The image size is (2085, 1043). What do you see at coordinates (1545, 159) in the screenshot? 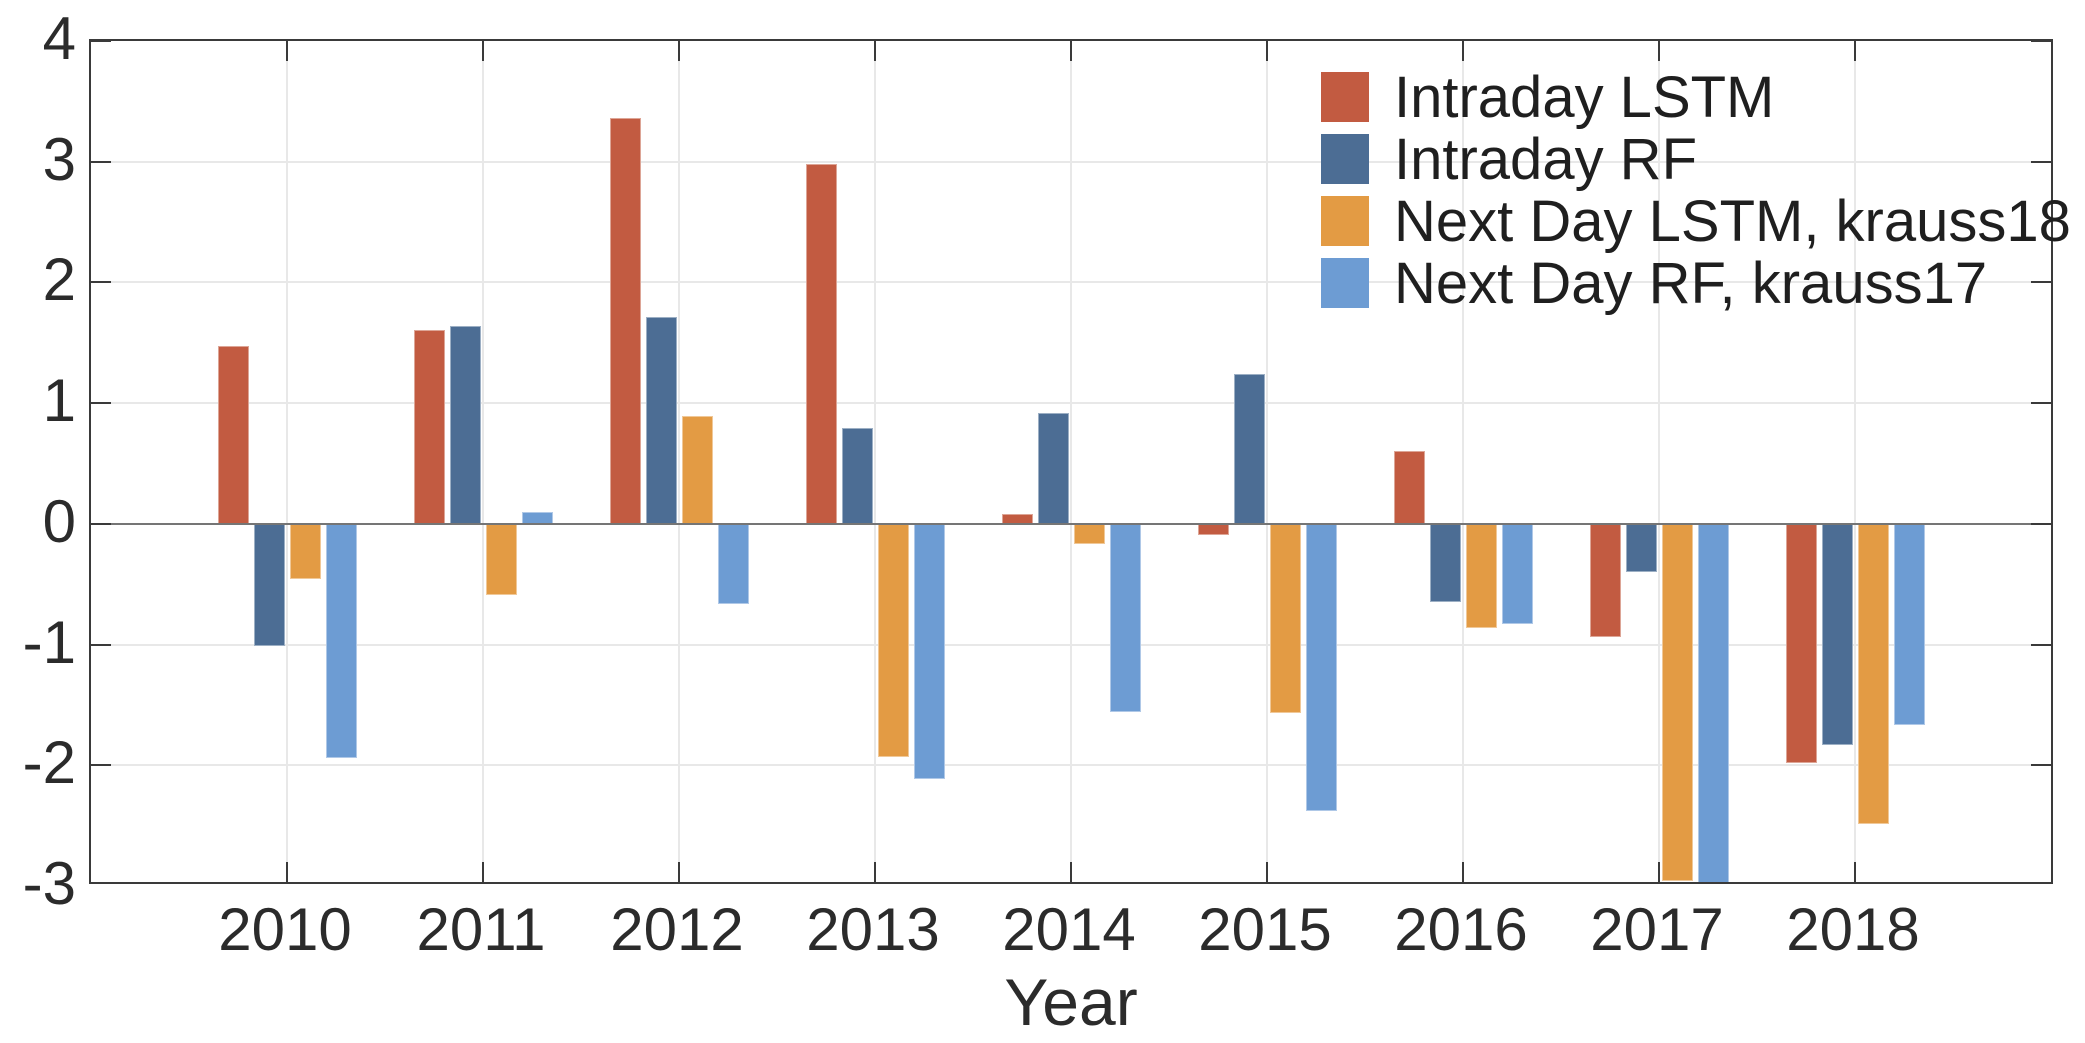
I see `legend-label-intraday-rf: Intraday RF` at bounding box center [1545, 159].